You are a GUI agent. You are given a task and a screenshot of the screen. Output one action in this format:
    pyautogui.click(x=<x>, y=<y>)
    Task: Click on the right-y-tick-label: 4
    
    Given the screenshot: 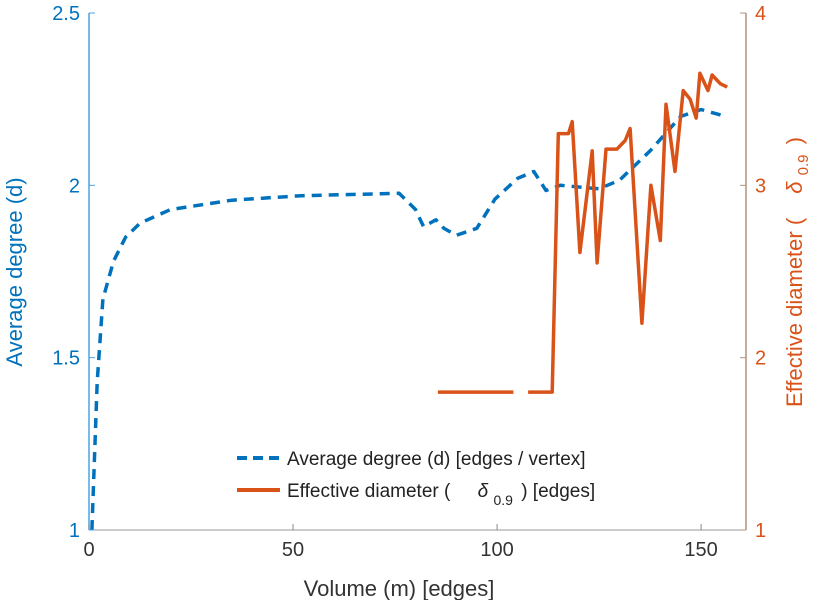 What is the action you would take?
    pyautogui.click(x=760, y=14)
    